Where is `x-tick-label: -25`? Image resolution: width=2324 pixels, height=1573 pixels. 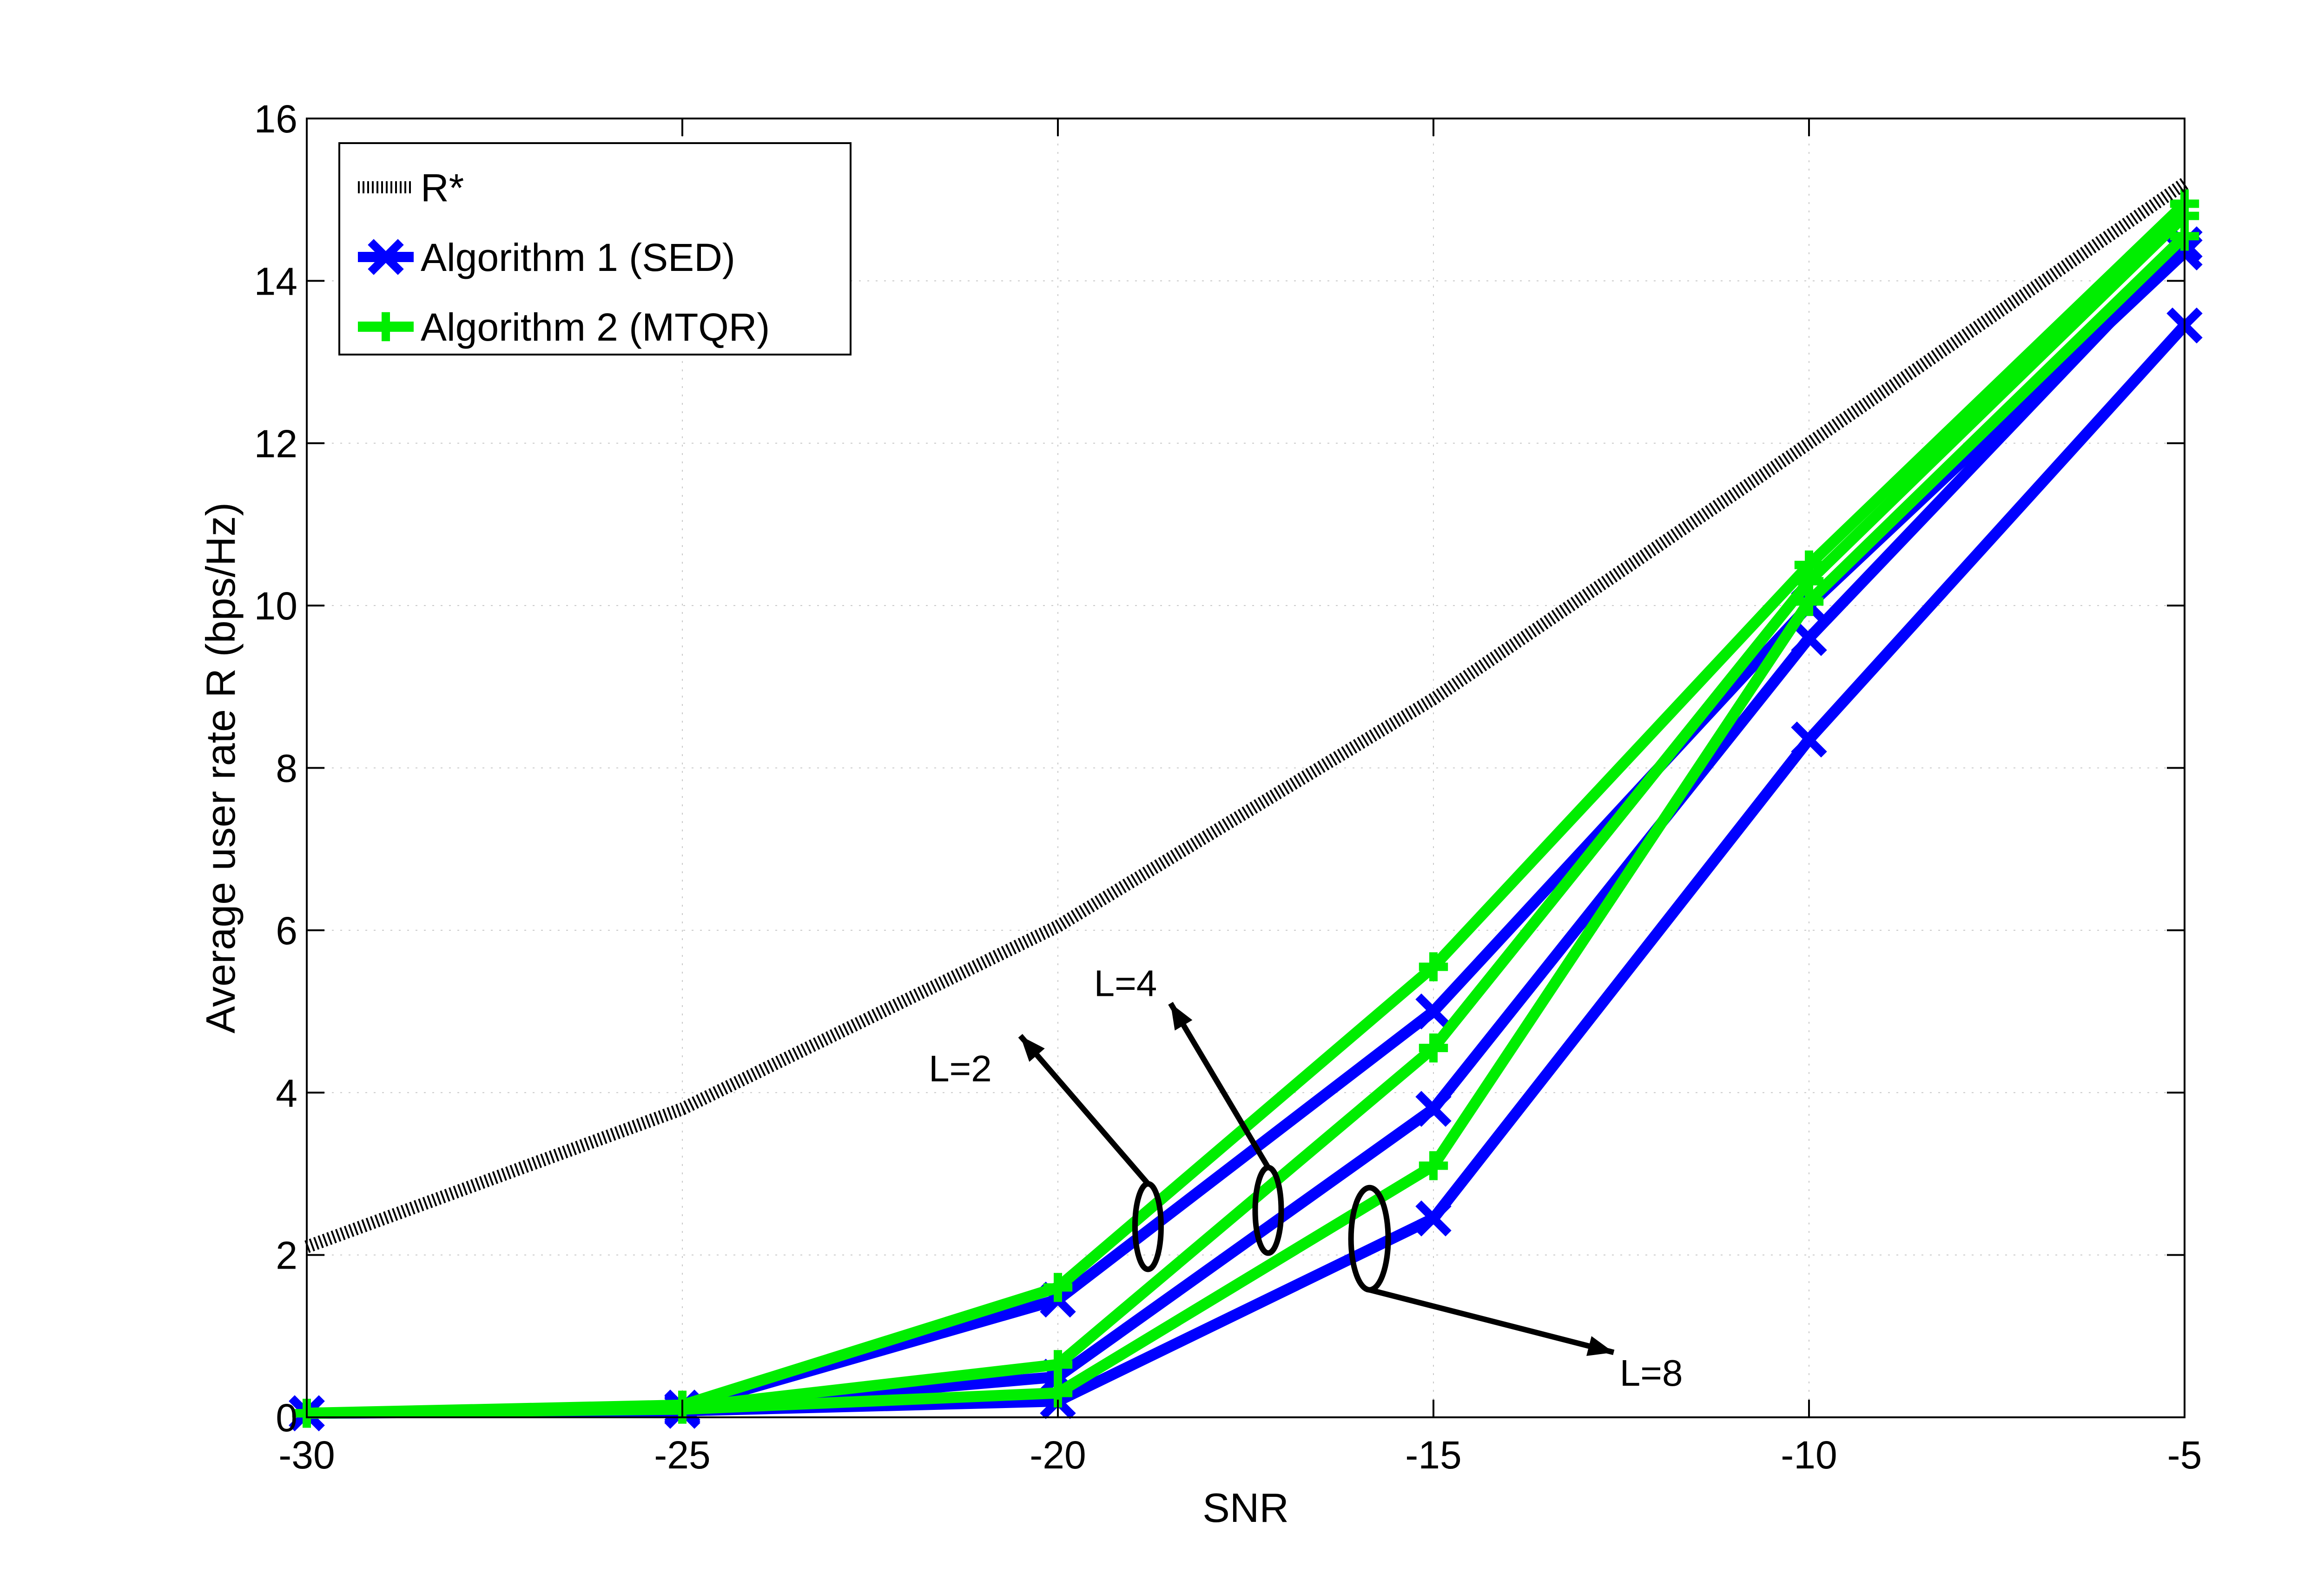
x-tick-label: -25 is located at coordinates (682, 1455).